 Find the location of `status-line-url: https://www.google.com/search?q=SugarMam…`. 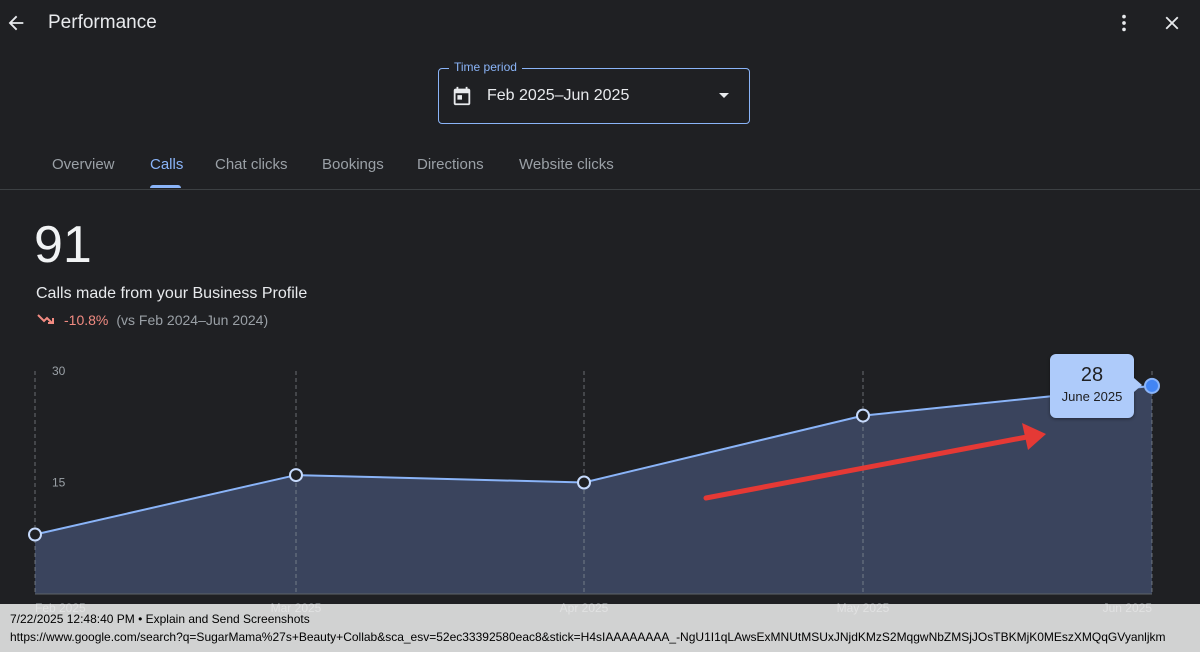

status-line-url: https://www.google.com/search?q=SugarMam… is located at coordinates (588, 637).